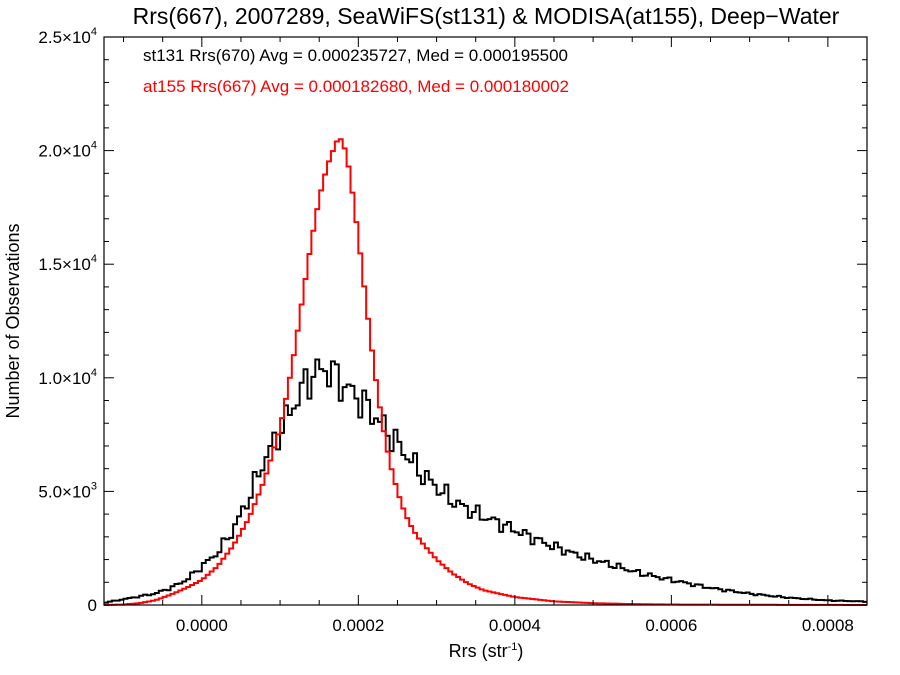 The width and height of the screenshot is (900, 675). Describe the element at coordinates (67, 377) in the screenshot. I see `y-tick-label: 1.0×10⁴` at that location.